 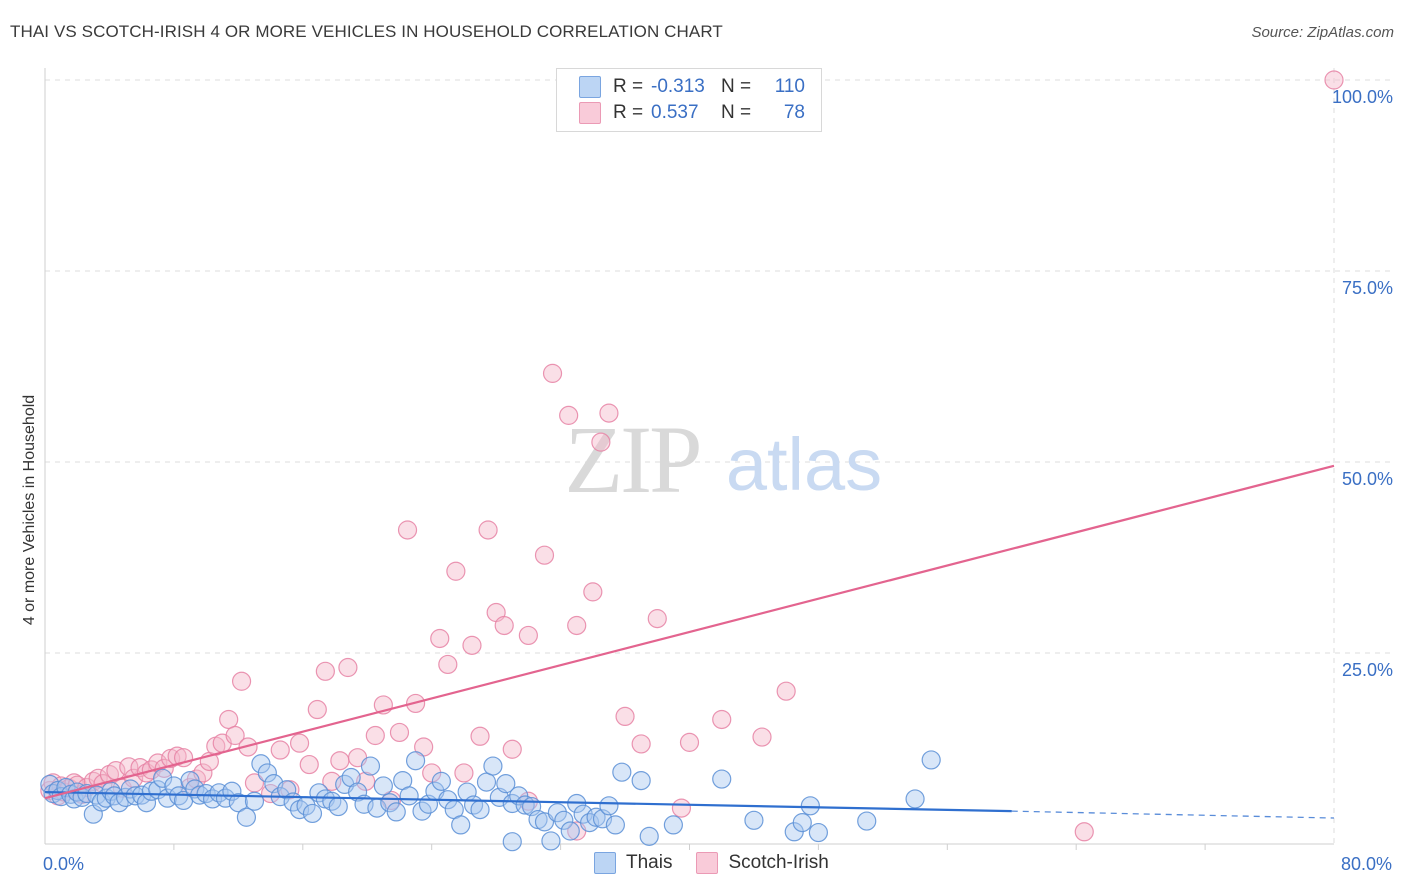 What do you see at coordinates (632, 459) in the screenshot?
I see `watermark-zip: ZIP` at bounding box center [632, 459].